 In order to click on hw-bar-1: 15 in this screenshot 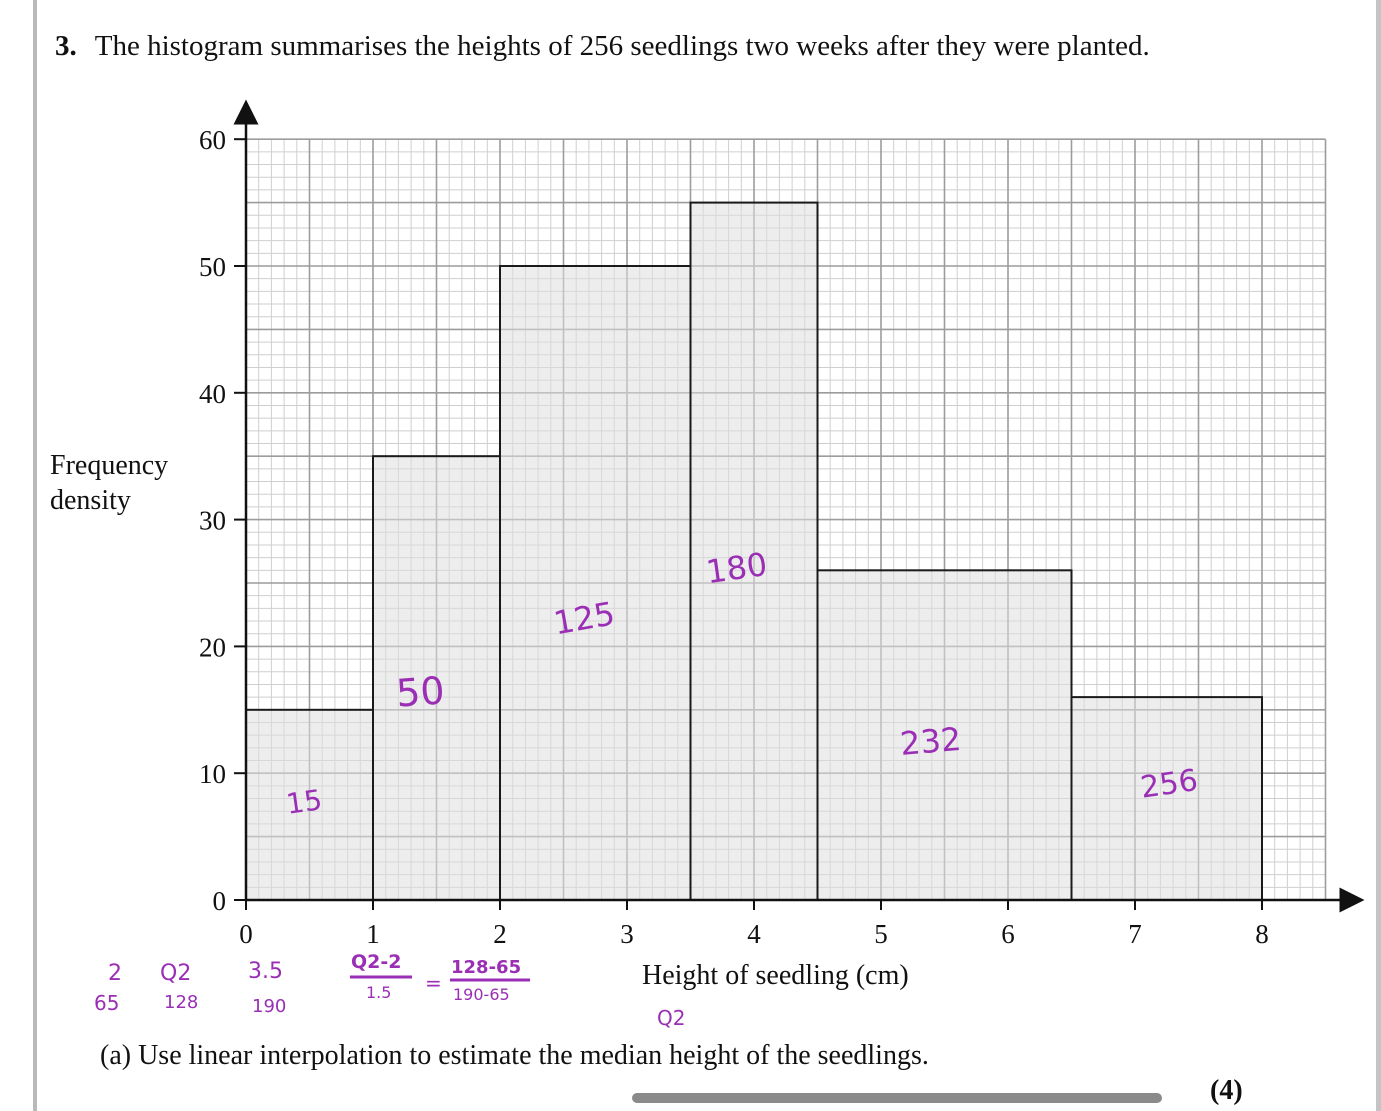, I will do `click(304, 802)`.